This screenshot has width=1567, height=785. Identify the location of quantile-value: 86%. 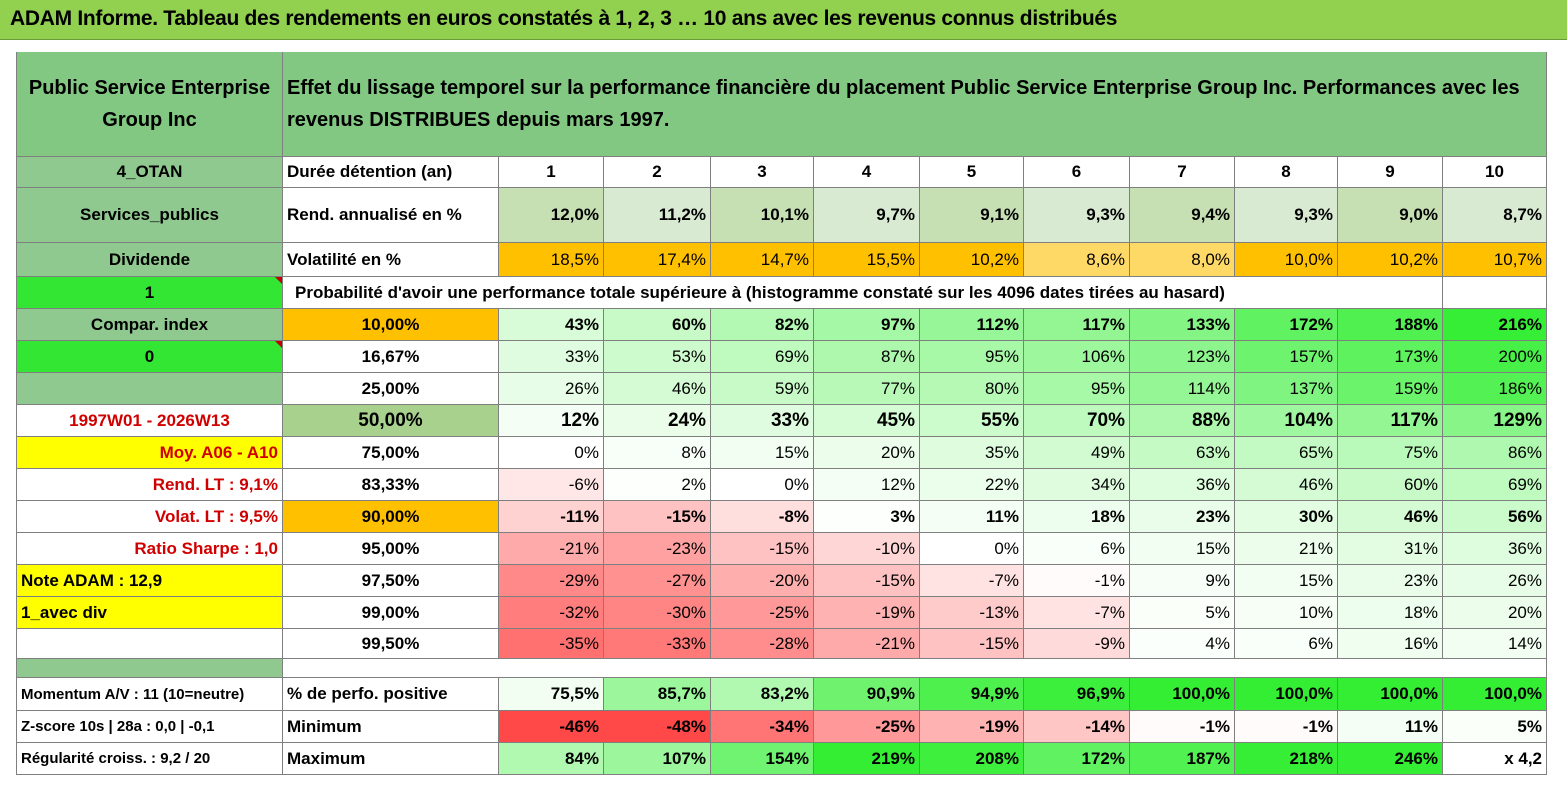
(1495, 453).